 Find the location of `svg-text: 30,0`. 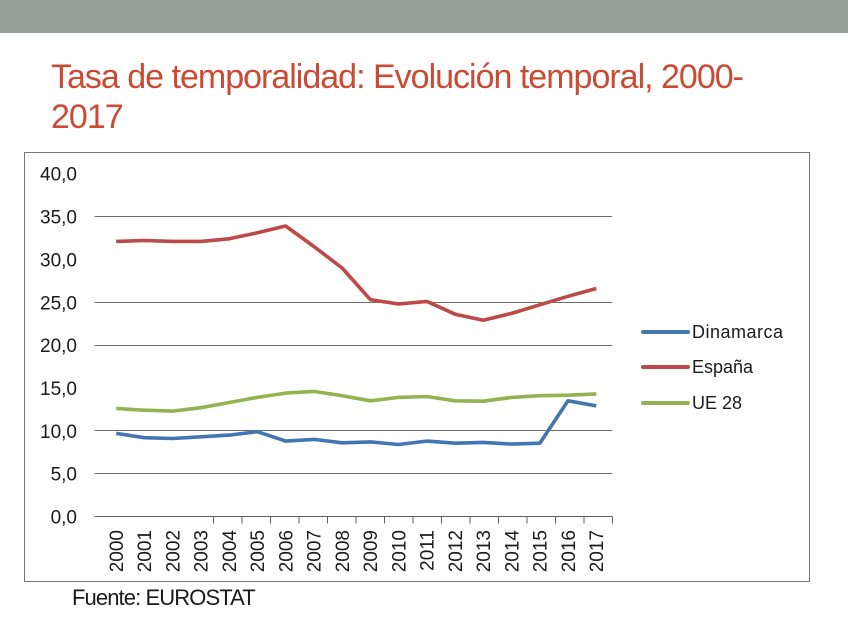

svg-text: 30,0 is located at coordinates (58, 260).